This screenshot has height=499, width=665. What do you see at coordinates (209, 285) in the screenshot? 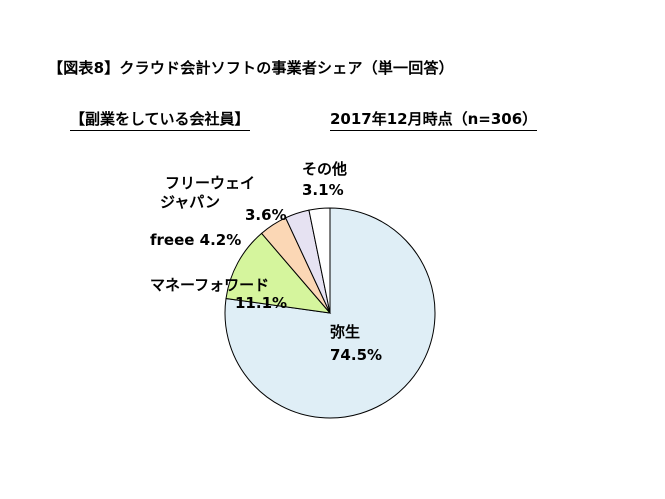
I see `slice-label-1: マネーフォワード` at bounding box center [209, 285].